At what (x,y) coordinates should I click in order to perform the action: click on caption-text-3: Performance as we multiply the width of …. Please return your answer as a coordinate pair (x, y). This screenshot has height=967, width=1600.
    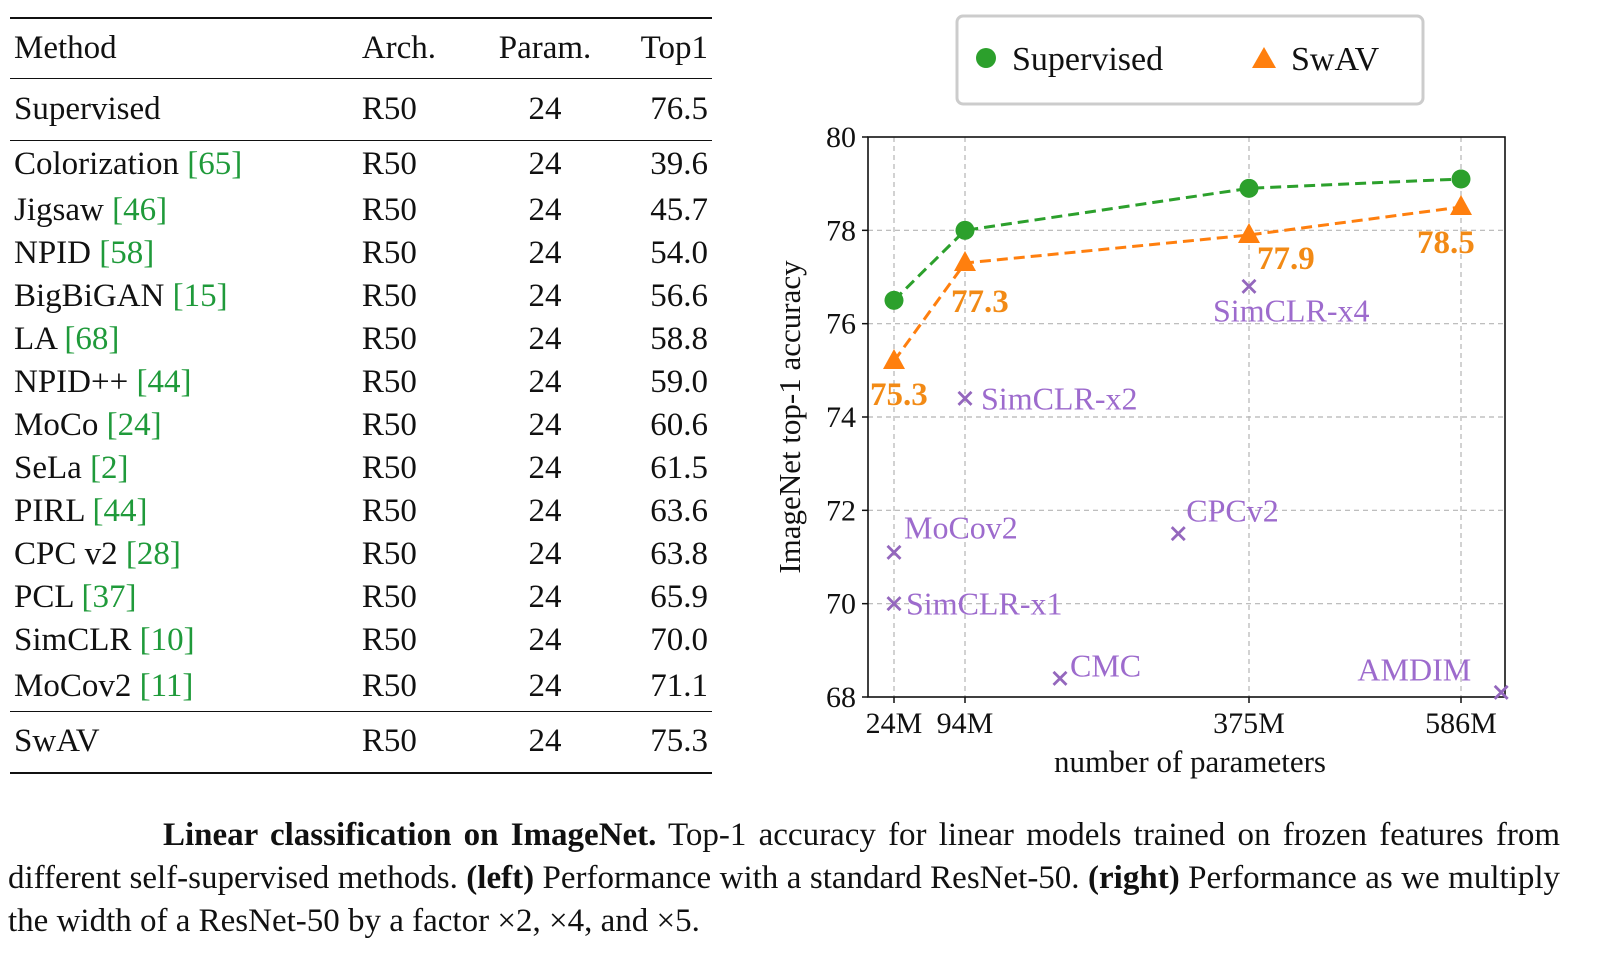
    Looking at the image, I should click on (784, 899).